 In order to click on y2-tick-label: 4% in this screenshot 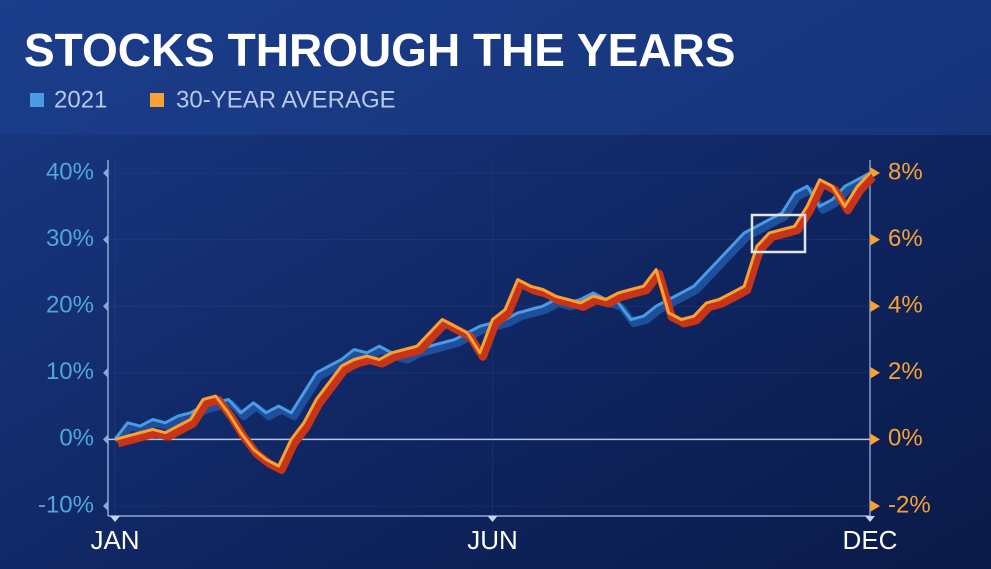, I will do `click(905, 305)`.